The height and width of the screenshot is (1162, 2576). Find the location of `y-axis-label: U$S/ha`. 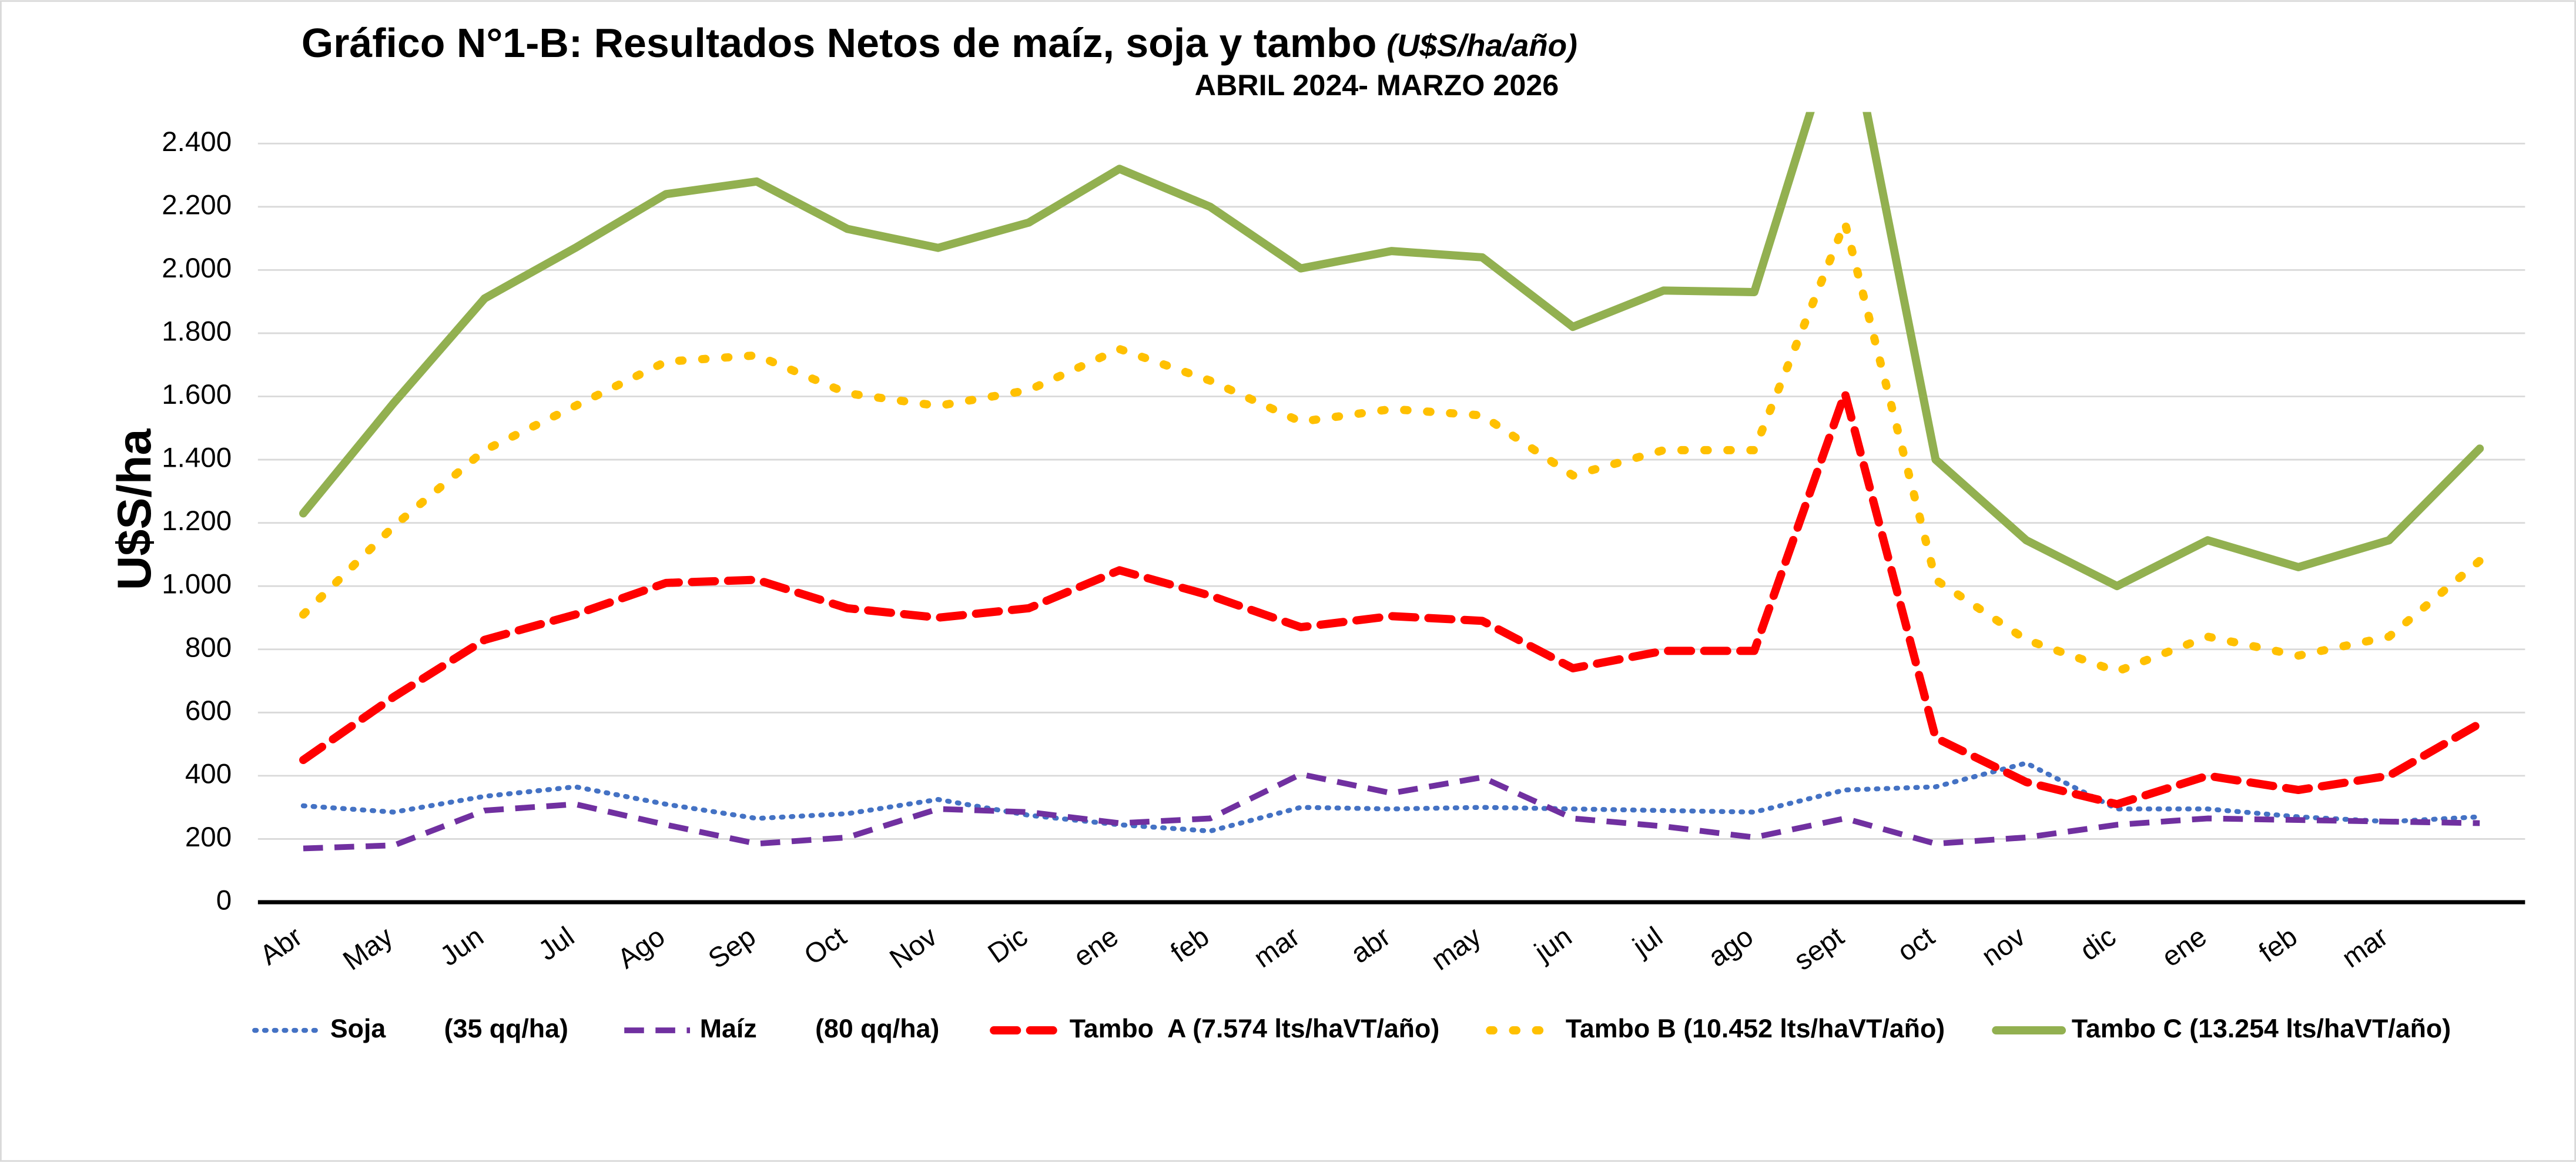

y-axis-label: U$S/ha is located at coordinates (134, 510).